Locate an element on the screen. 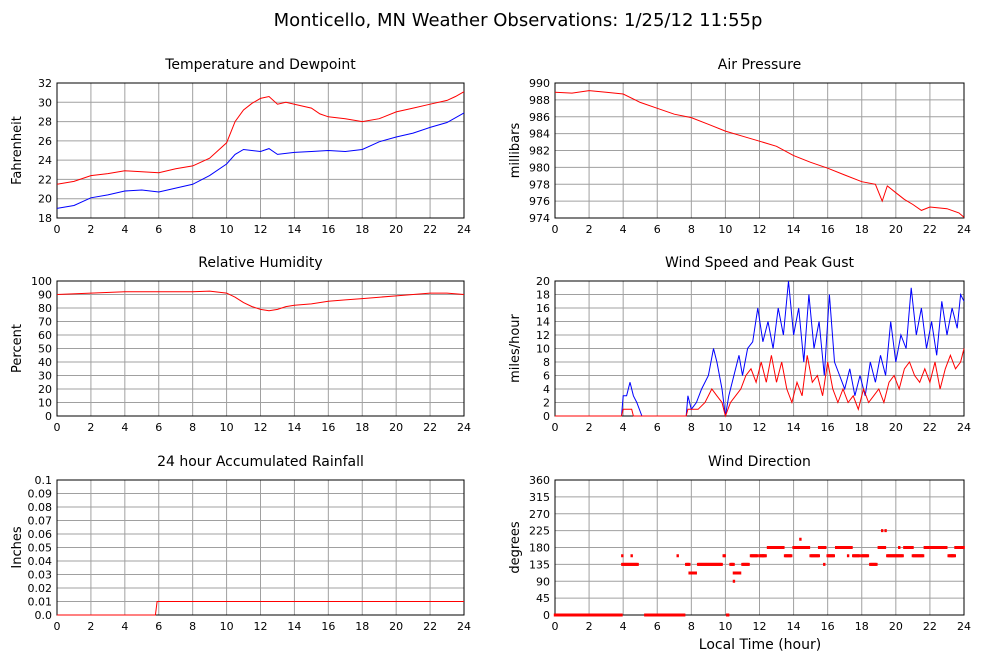 This screenshot has width=999, height=659. y-tick-label: 24 is located at coordinates (45, 160).